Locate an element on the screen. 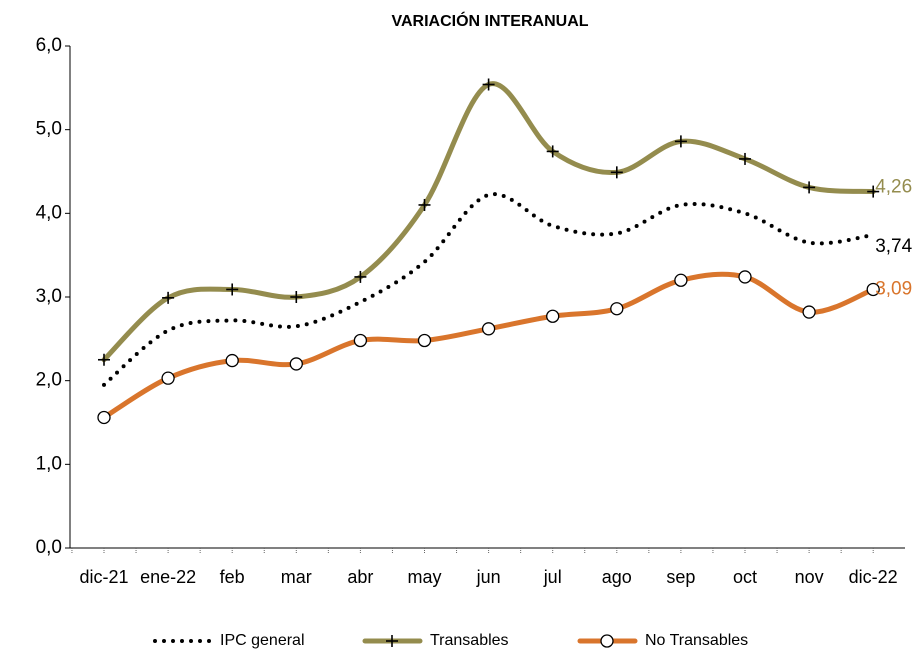  x-tick-label: nov is located at coordinates (809, 577).